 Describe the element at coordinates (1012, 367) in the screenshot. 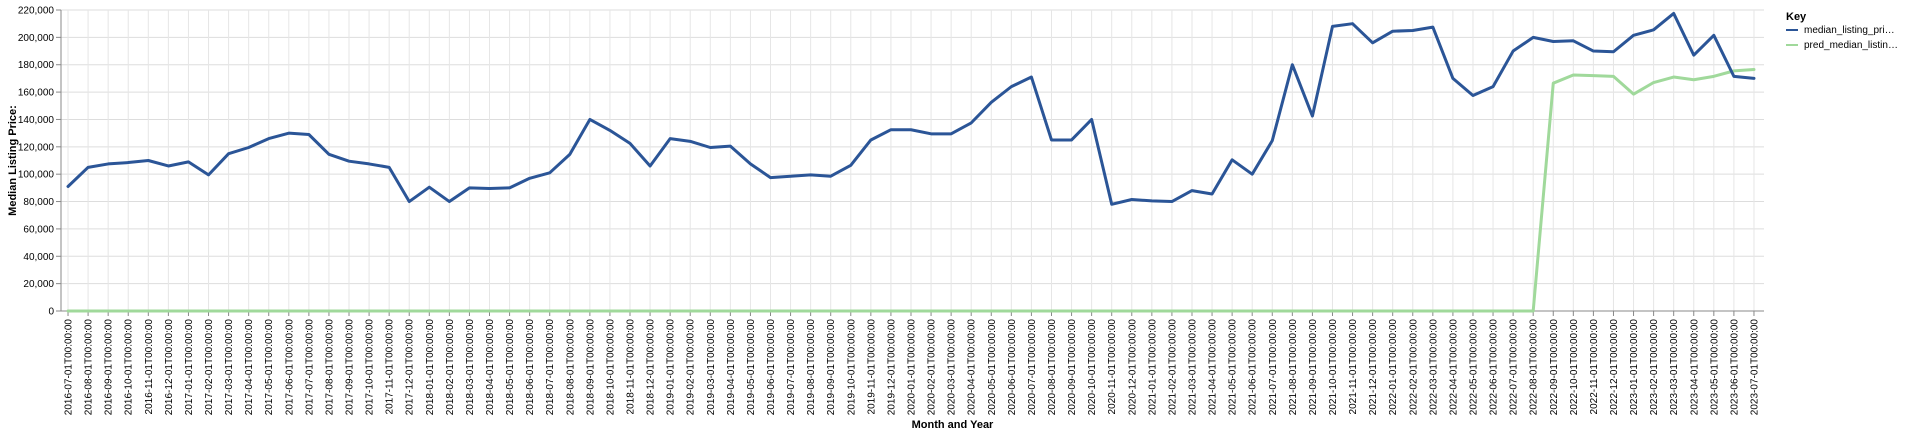

I see `x-tick-label: 2020-06-01T00:00:00` at that location.